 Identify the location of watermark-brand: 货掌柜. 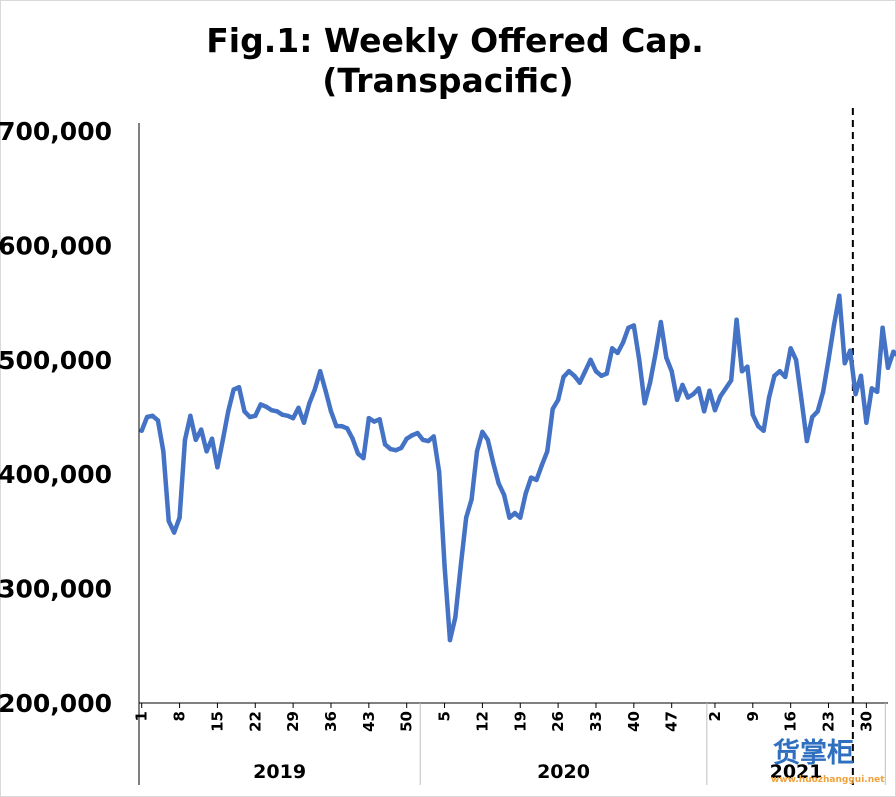
(813, 753).